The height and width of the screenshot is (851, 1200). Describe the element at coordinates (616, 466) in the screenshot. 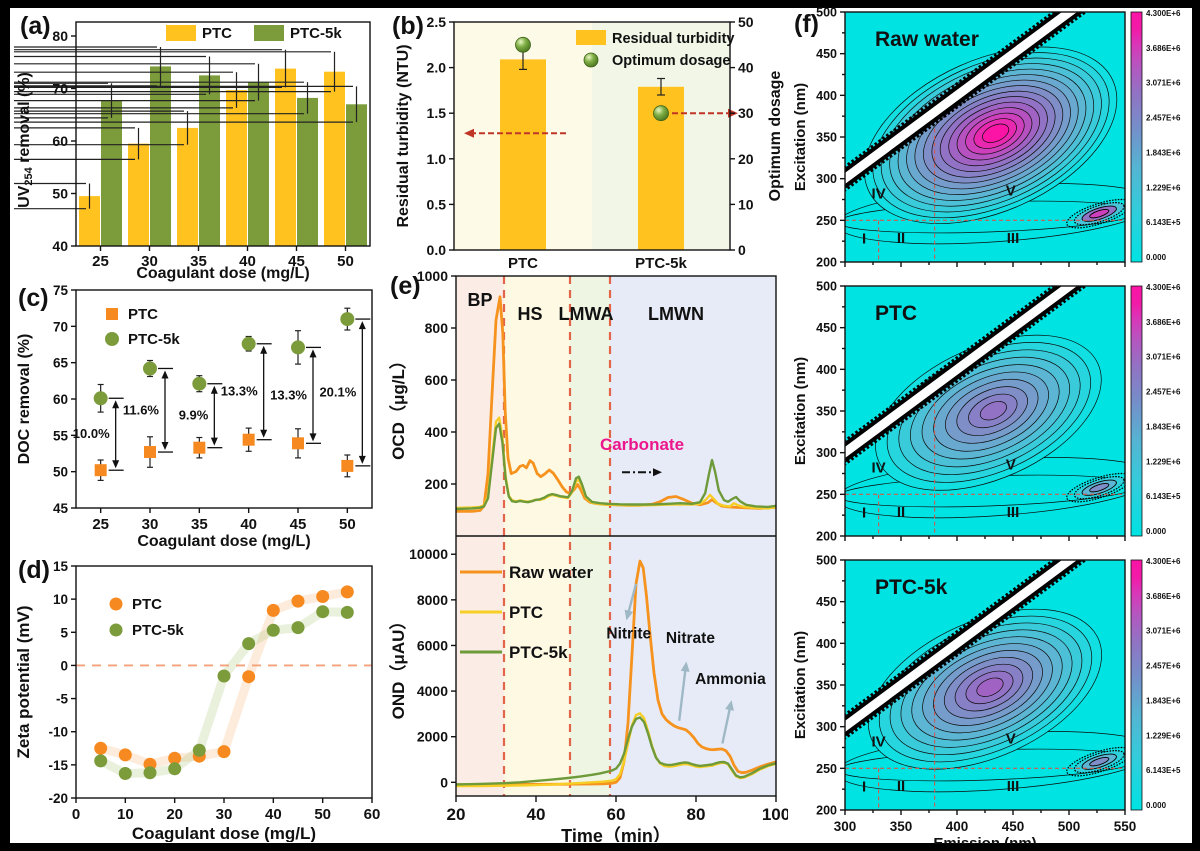

I see `ocd-PTC-5k` at that location.